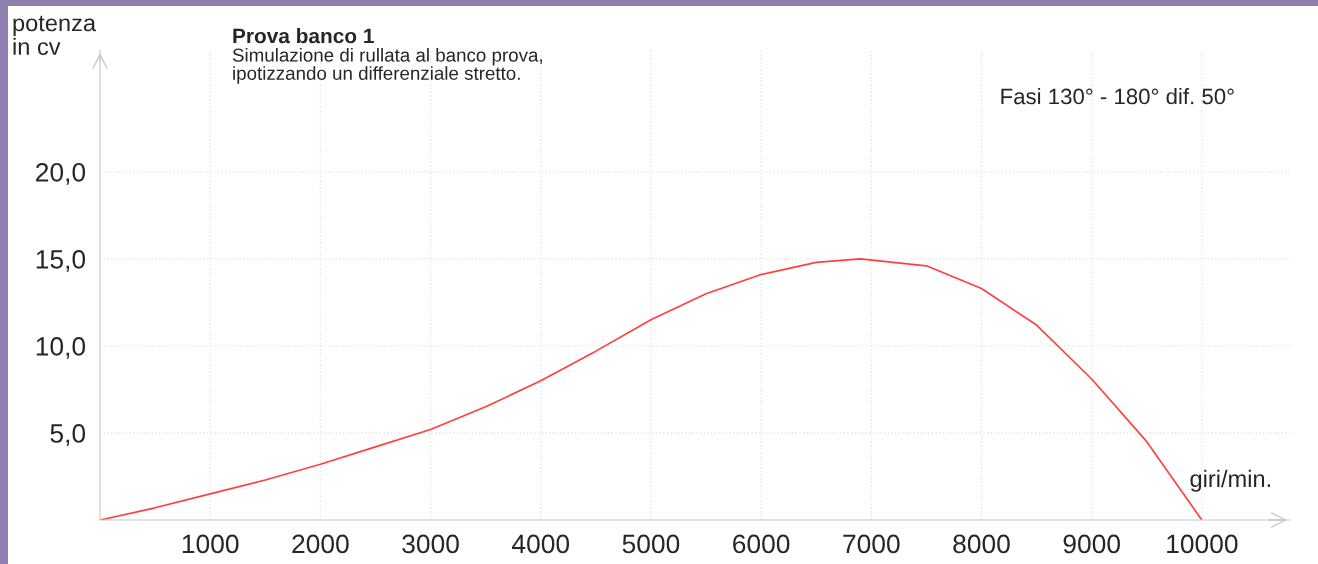  Describe the element at coordinates (651, 544) in the screenshot. I see `x-tick-label: 5000` at that location.